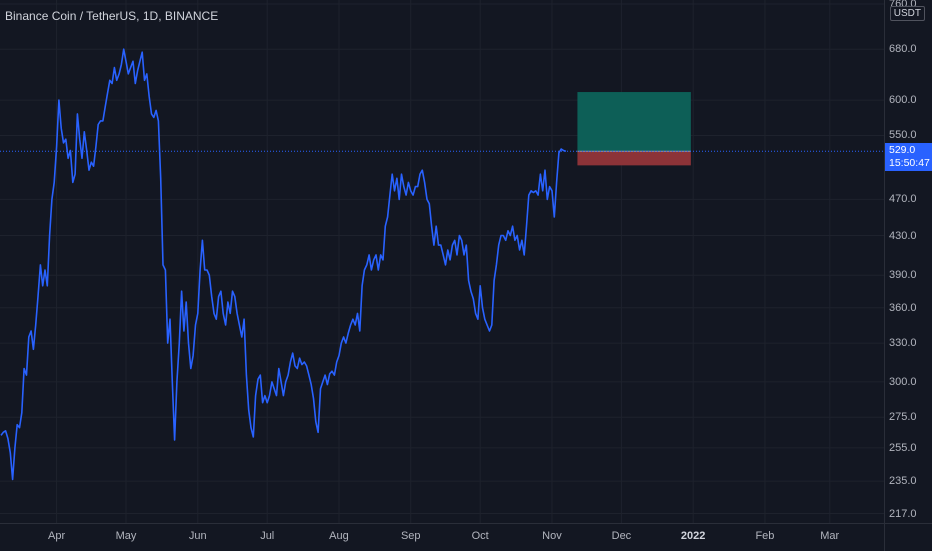 This screenshot has height=551, width=932. I want to click on price-tick-label: 390.0, so click(903, 275).